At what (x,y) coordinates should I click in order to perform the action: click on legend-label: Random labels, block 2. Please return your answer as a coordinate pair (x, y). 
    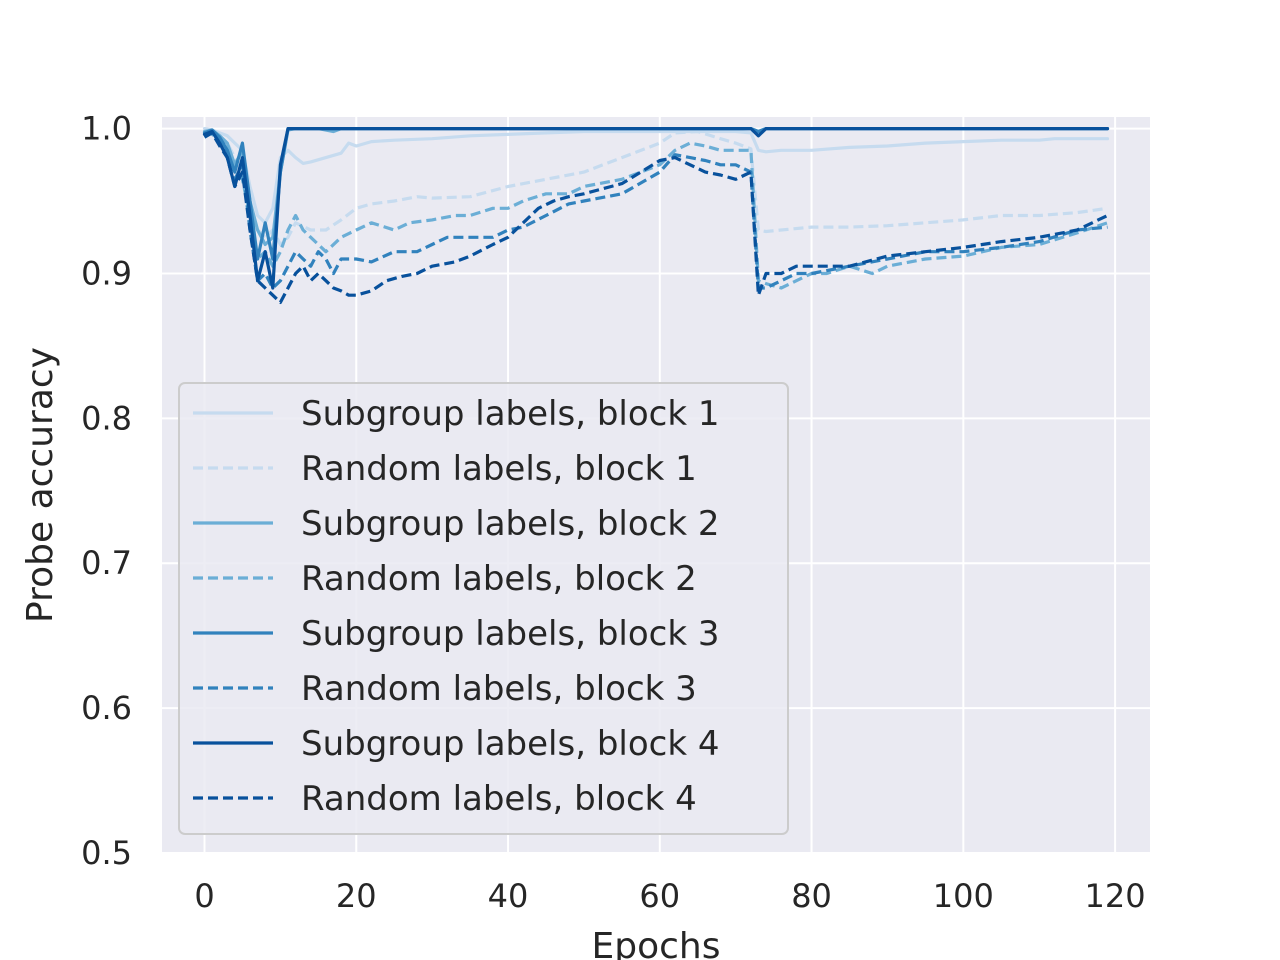
    Looking at the image, I should click on (499, 579).